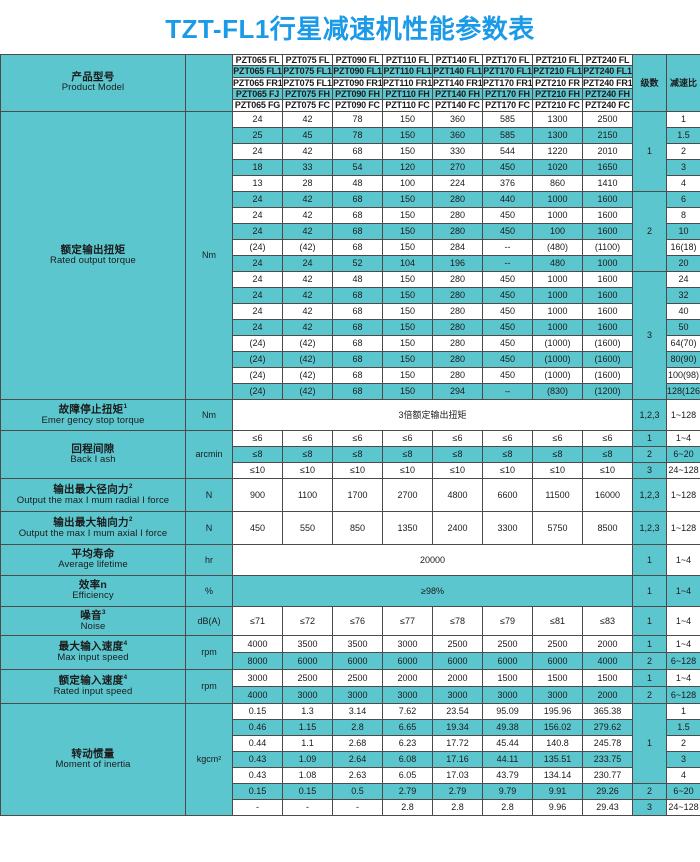 This screenshot has height=862, width=700. What do you see at coordinates (407, 94) in the screenshot?
I see `model-cell: PZT110 FH` at bounding box center [407, 94].